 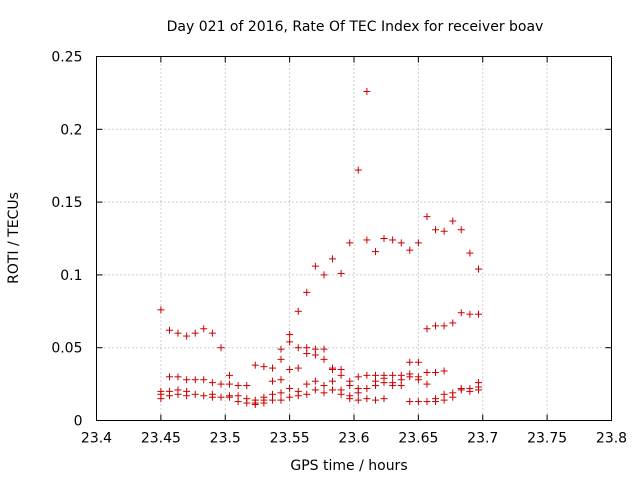 I want to click on x-tick-label: 23.7, so click(x=482, y=439).